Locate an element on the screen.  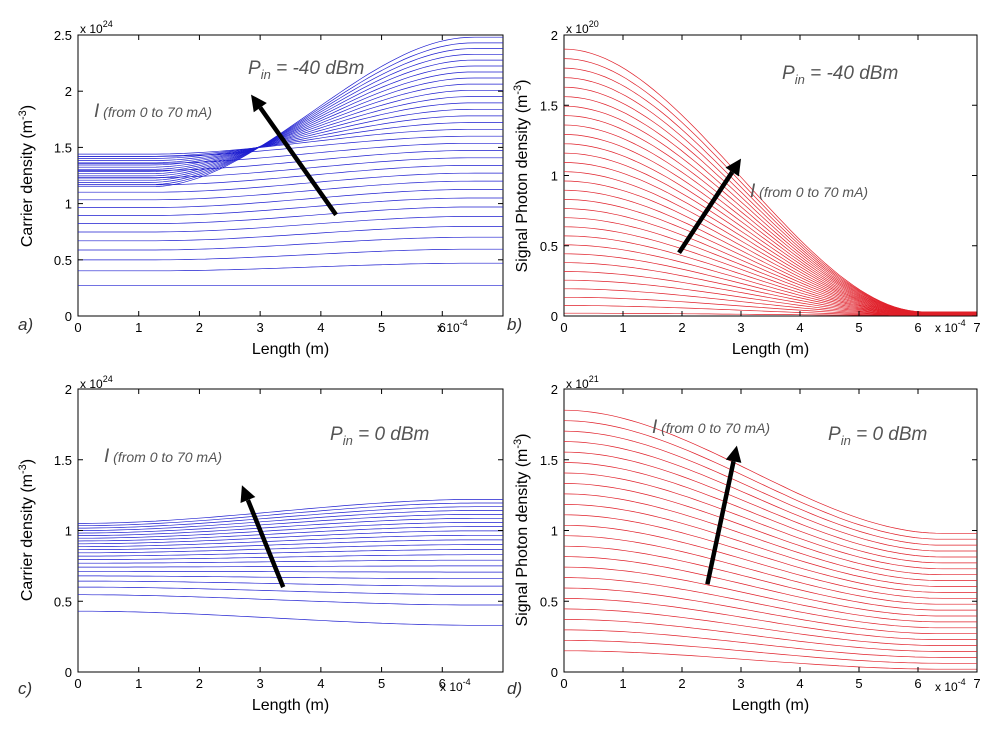
power-subscript: in is located at coordinates (348, 440).